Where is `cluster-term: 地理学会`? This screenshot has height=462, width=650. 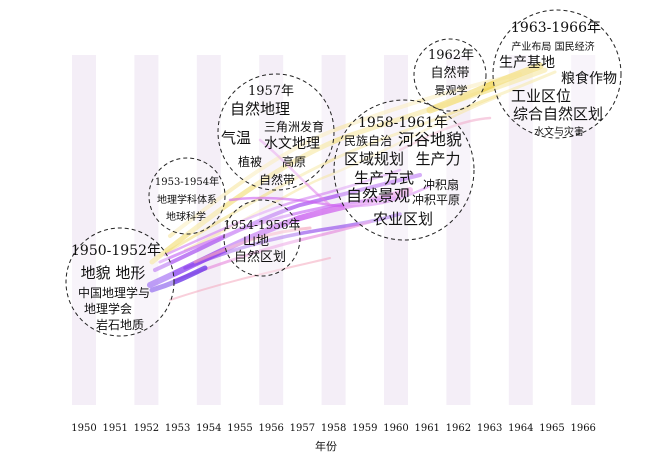
cluster-term: 地理学会 is located at coordinates (108, 308).